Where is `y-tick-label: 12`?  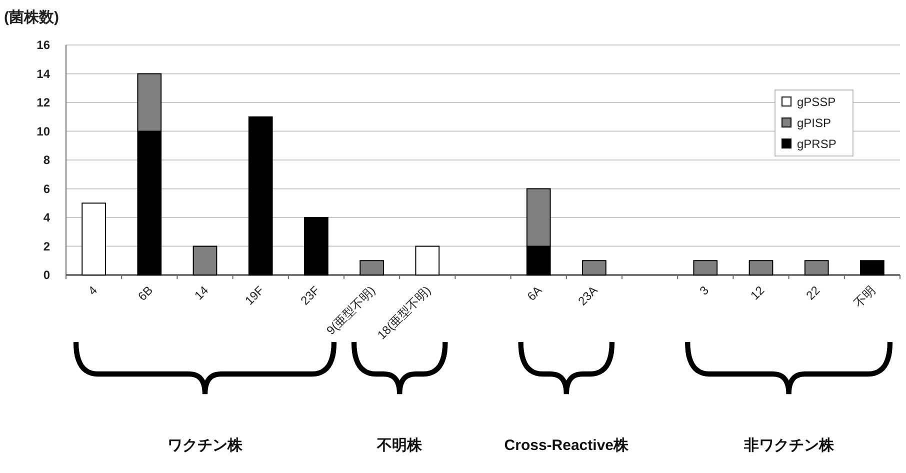
y-tick-label: 12 is located at coordinates (43, 103).